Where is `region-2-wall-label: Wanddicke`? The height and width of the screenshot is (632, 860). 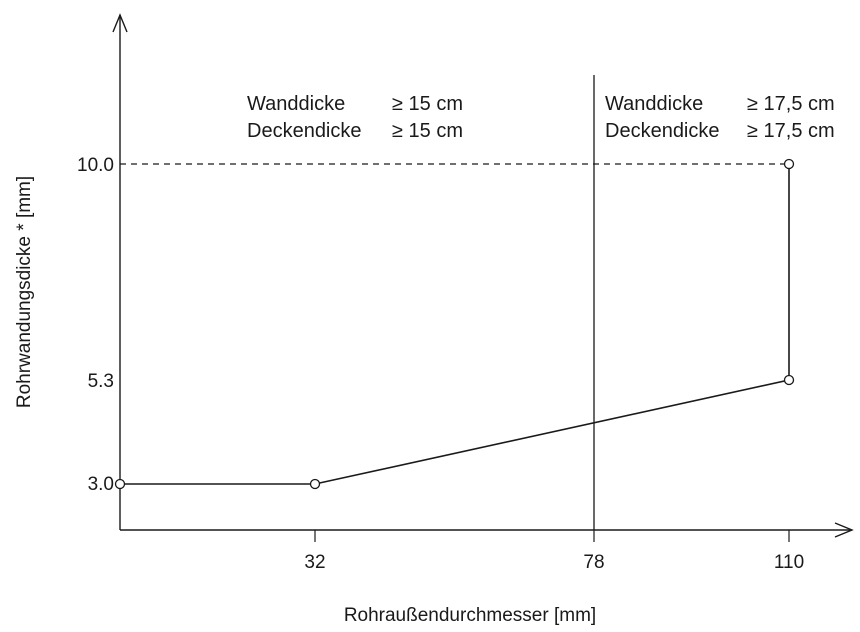
region-2-wall-label: Wanddicke is located at coordinates (654, 104).